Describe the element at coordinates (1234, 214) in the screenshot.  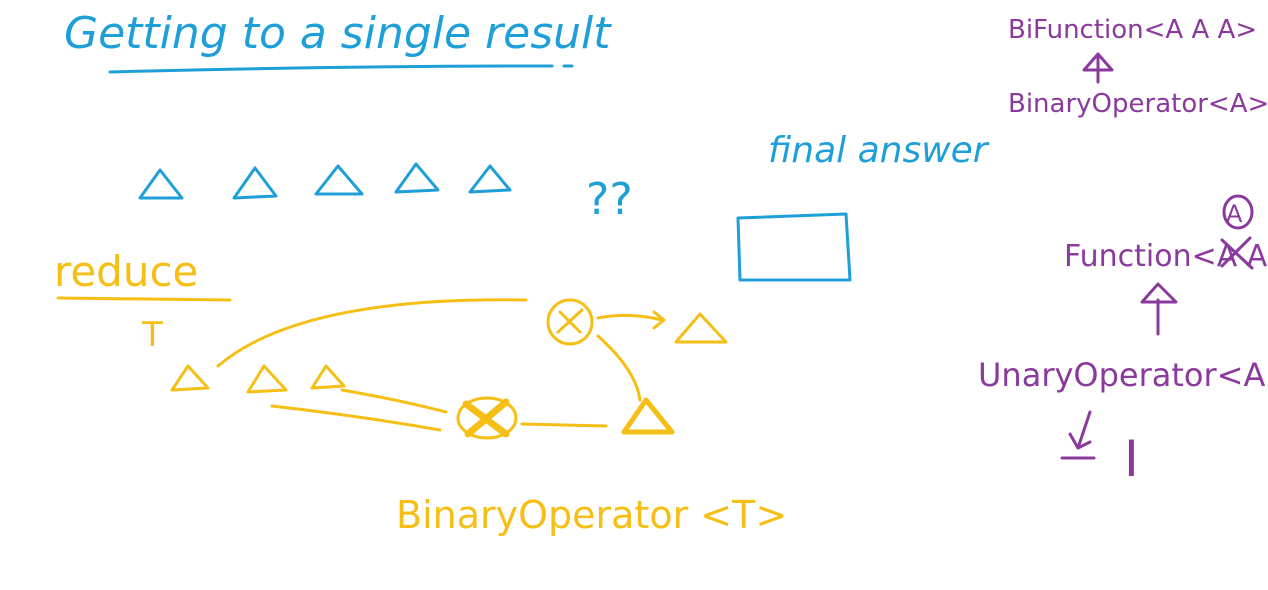
I see `function-param-note: A` at that location.